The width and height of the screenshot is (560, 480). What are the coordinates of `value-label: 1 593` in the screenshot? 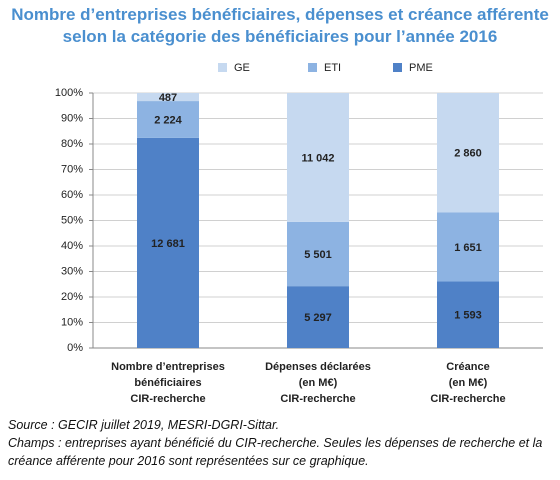 It's located at (468, 316).